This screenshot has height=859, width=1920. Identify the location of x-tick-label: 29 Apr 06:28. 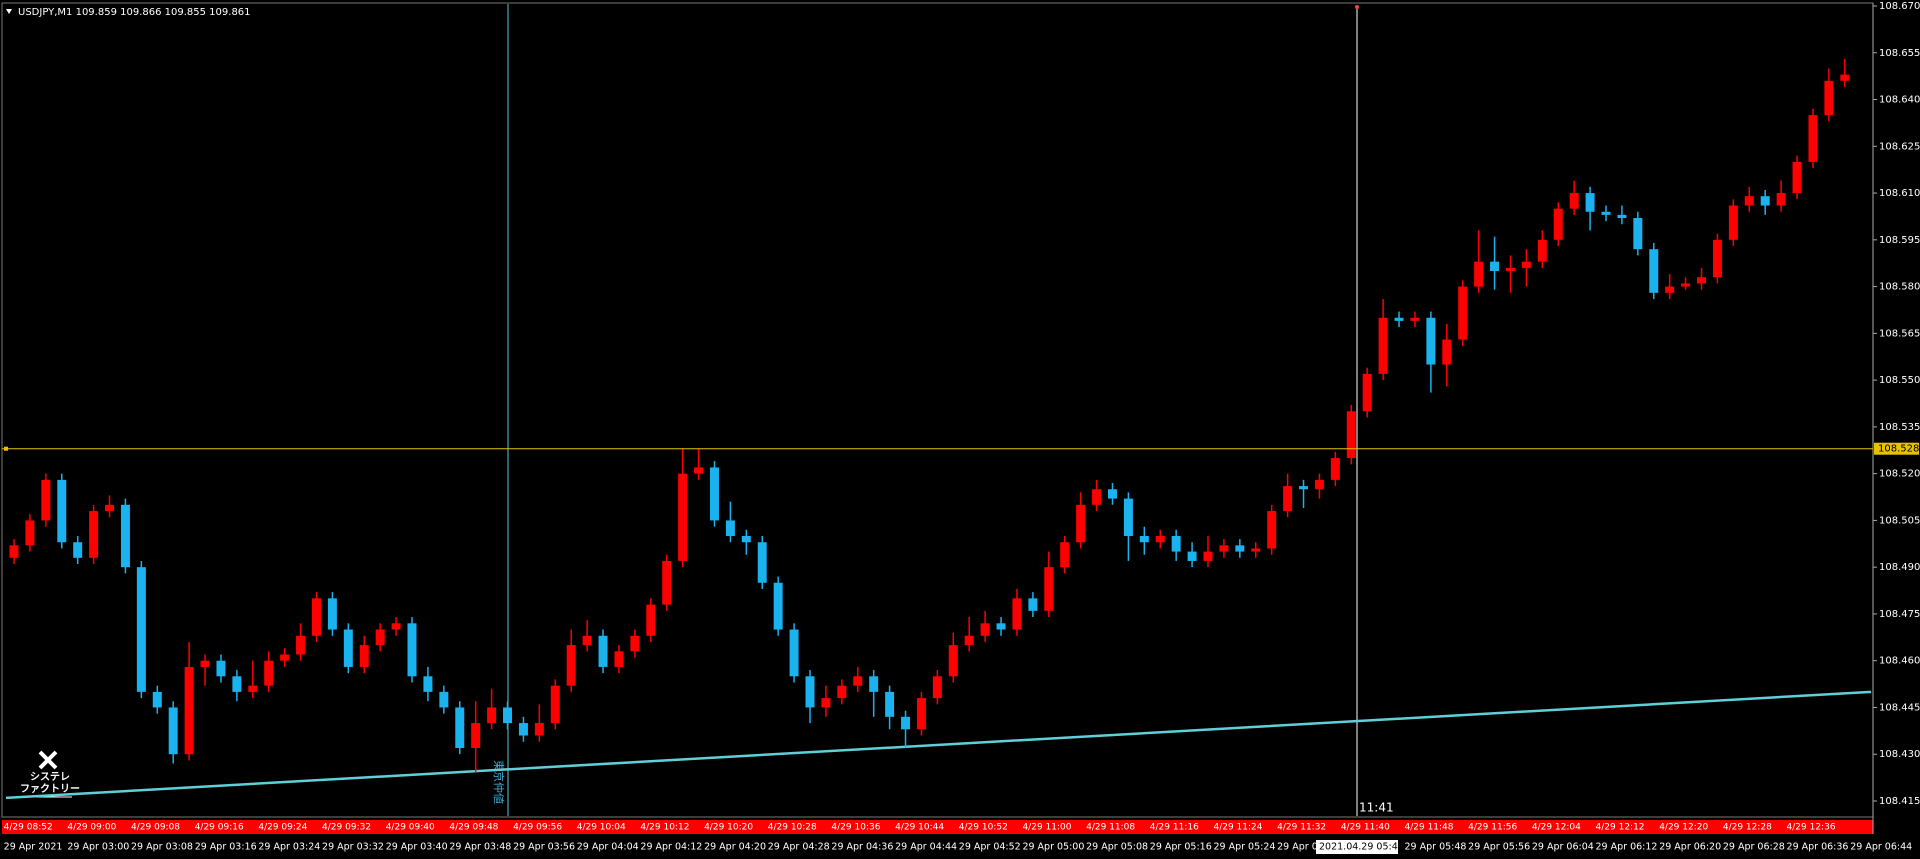
(1754, 847).